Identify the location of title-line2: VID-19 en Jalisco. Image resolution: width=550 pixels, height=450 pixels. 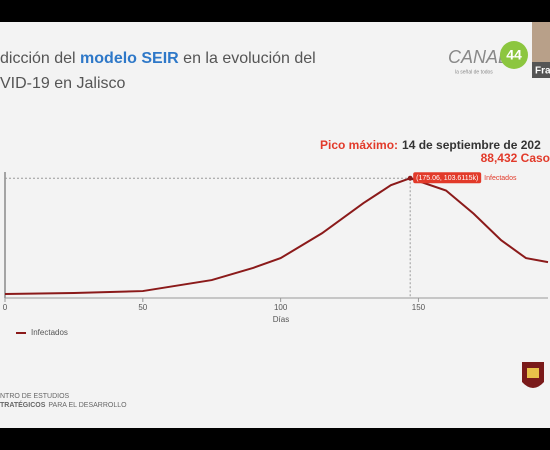
(62, 83).